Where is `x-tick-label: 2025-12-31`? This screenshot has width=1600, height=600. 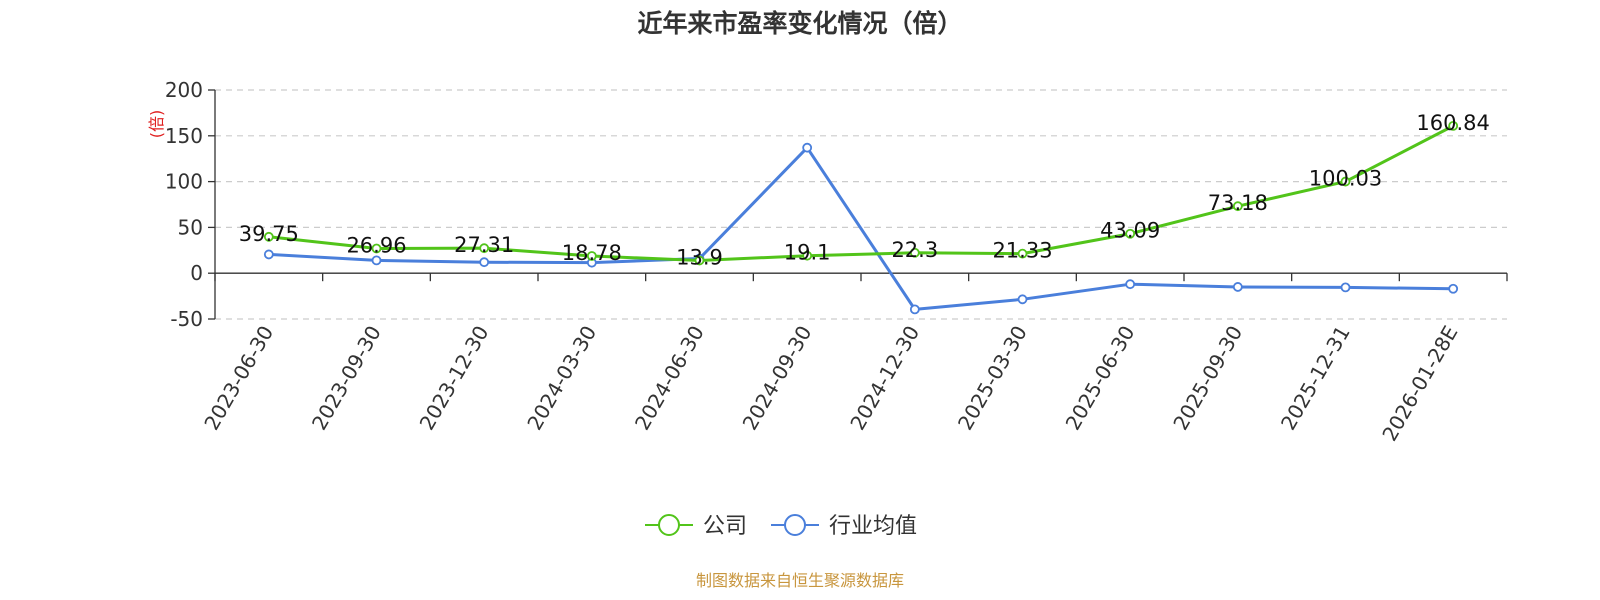 x-tick-label: 2025-12-31 is located at coordinates (1315, 378).